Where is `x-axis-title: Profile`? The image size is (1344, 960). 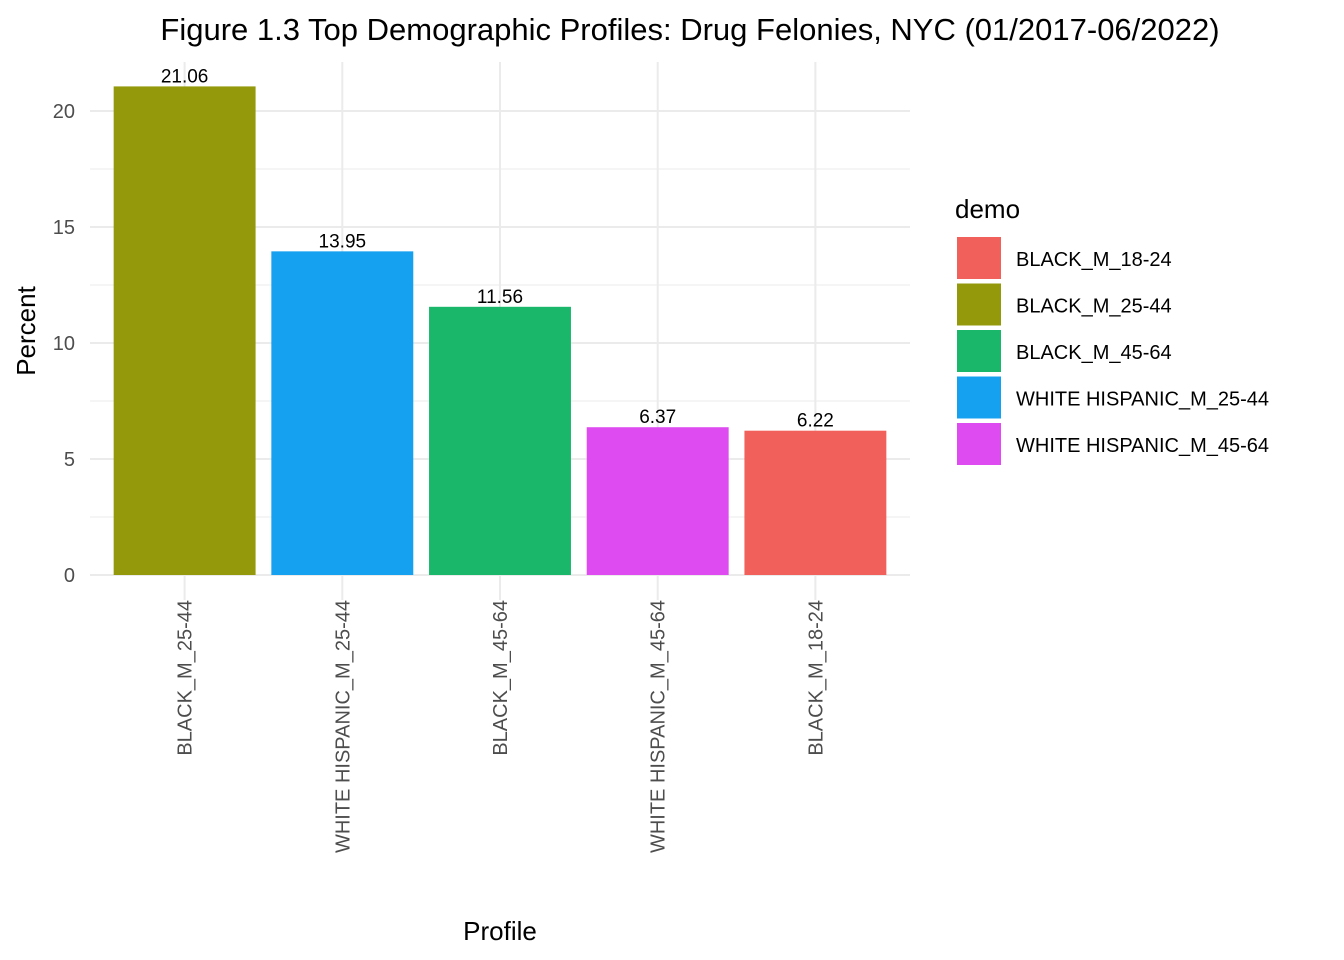
x-axis-title: Profile is located at coordinates (500, 931).